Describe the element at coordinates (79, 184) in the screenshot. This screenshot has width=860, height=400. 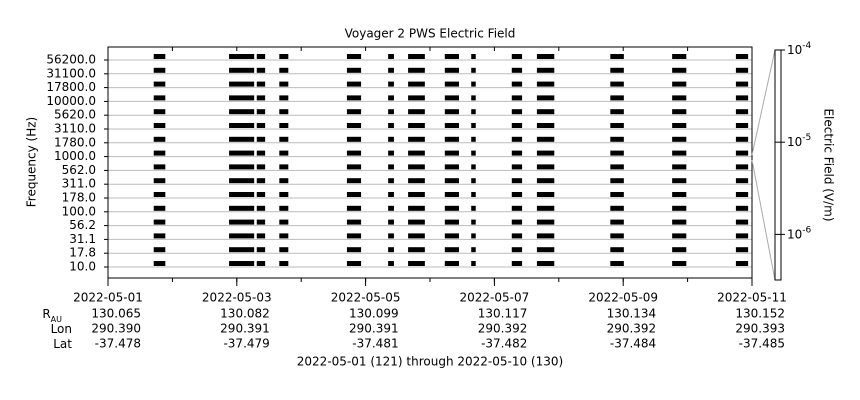
I see `y-tick-label: 311.0` at that location.